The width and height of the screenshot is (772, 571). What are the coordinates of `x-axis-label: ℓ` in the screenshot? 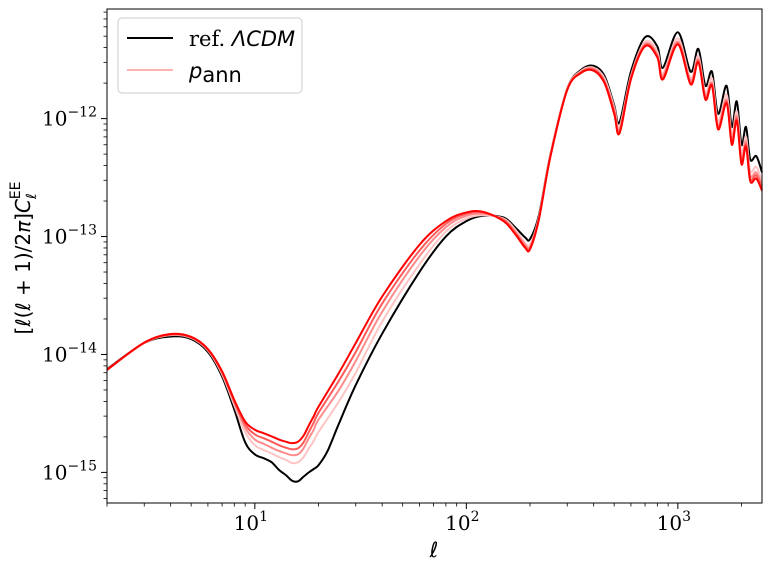 It's located at (434, 550).